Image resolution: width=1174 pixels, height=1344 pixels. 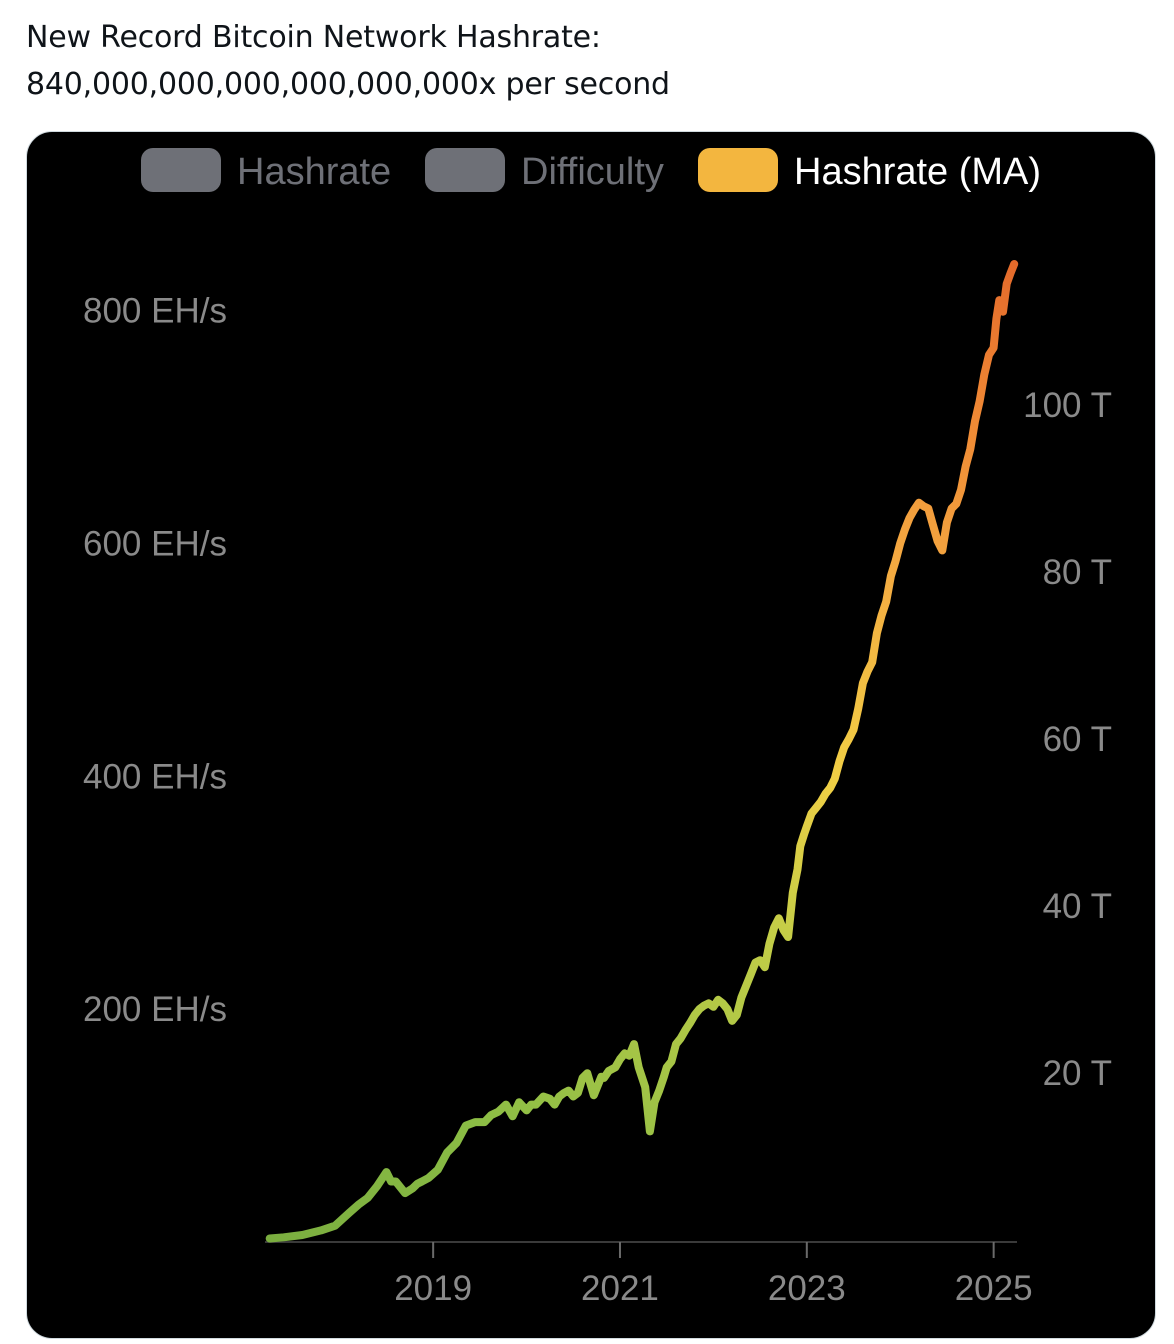 What do you see at coordinates (155, 311) in the screenshot?
I see `left-axis-tick-label: 800 EH/s` at bounding box center [155, 311].